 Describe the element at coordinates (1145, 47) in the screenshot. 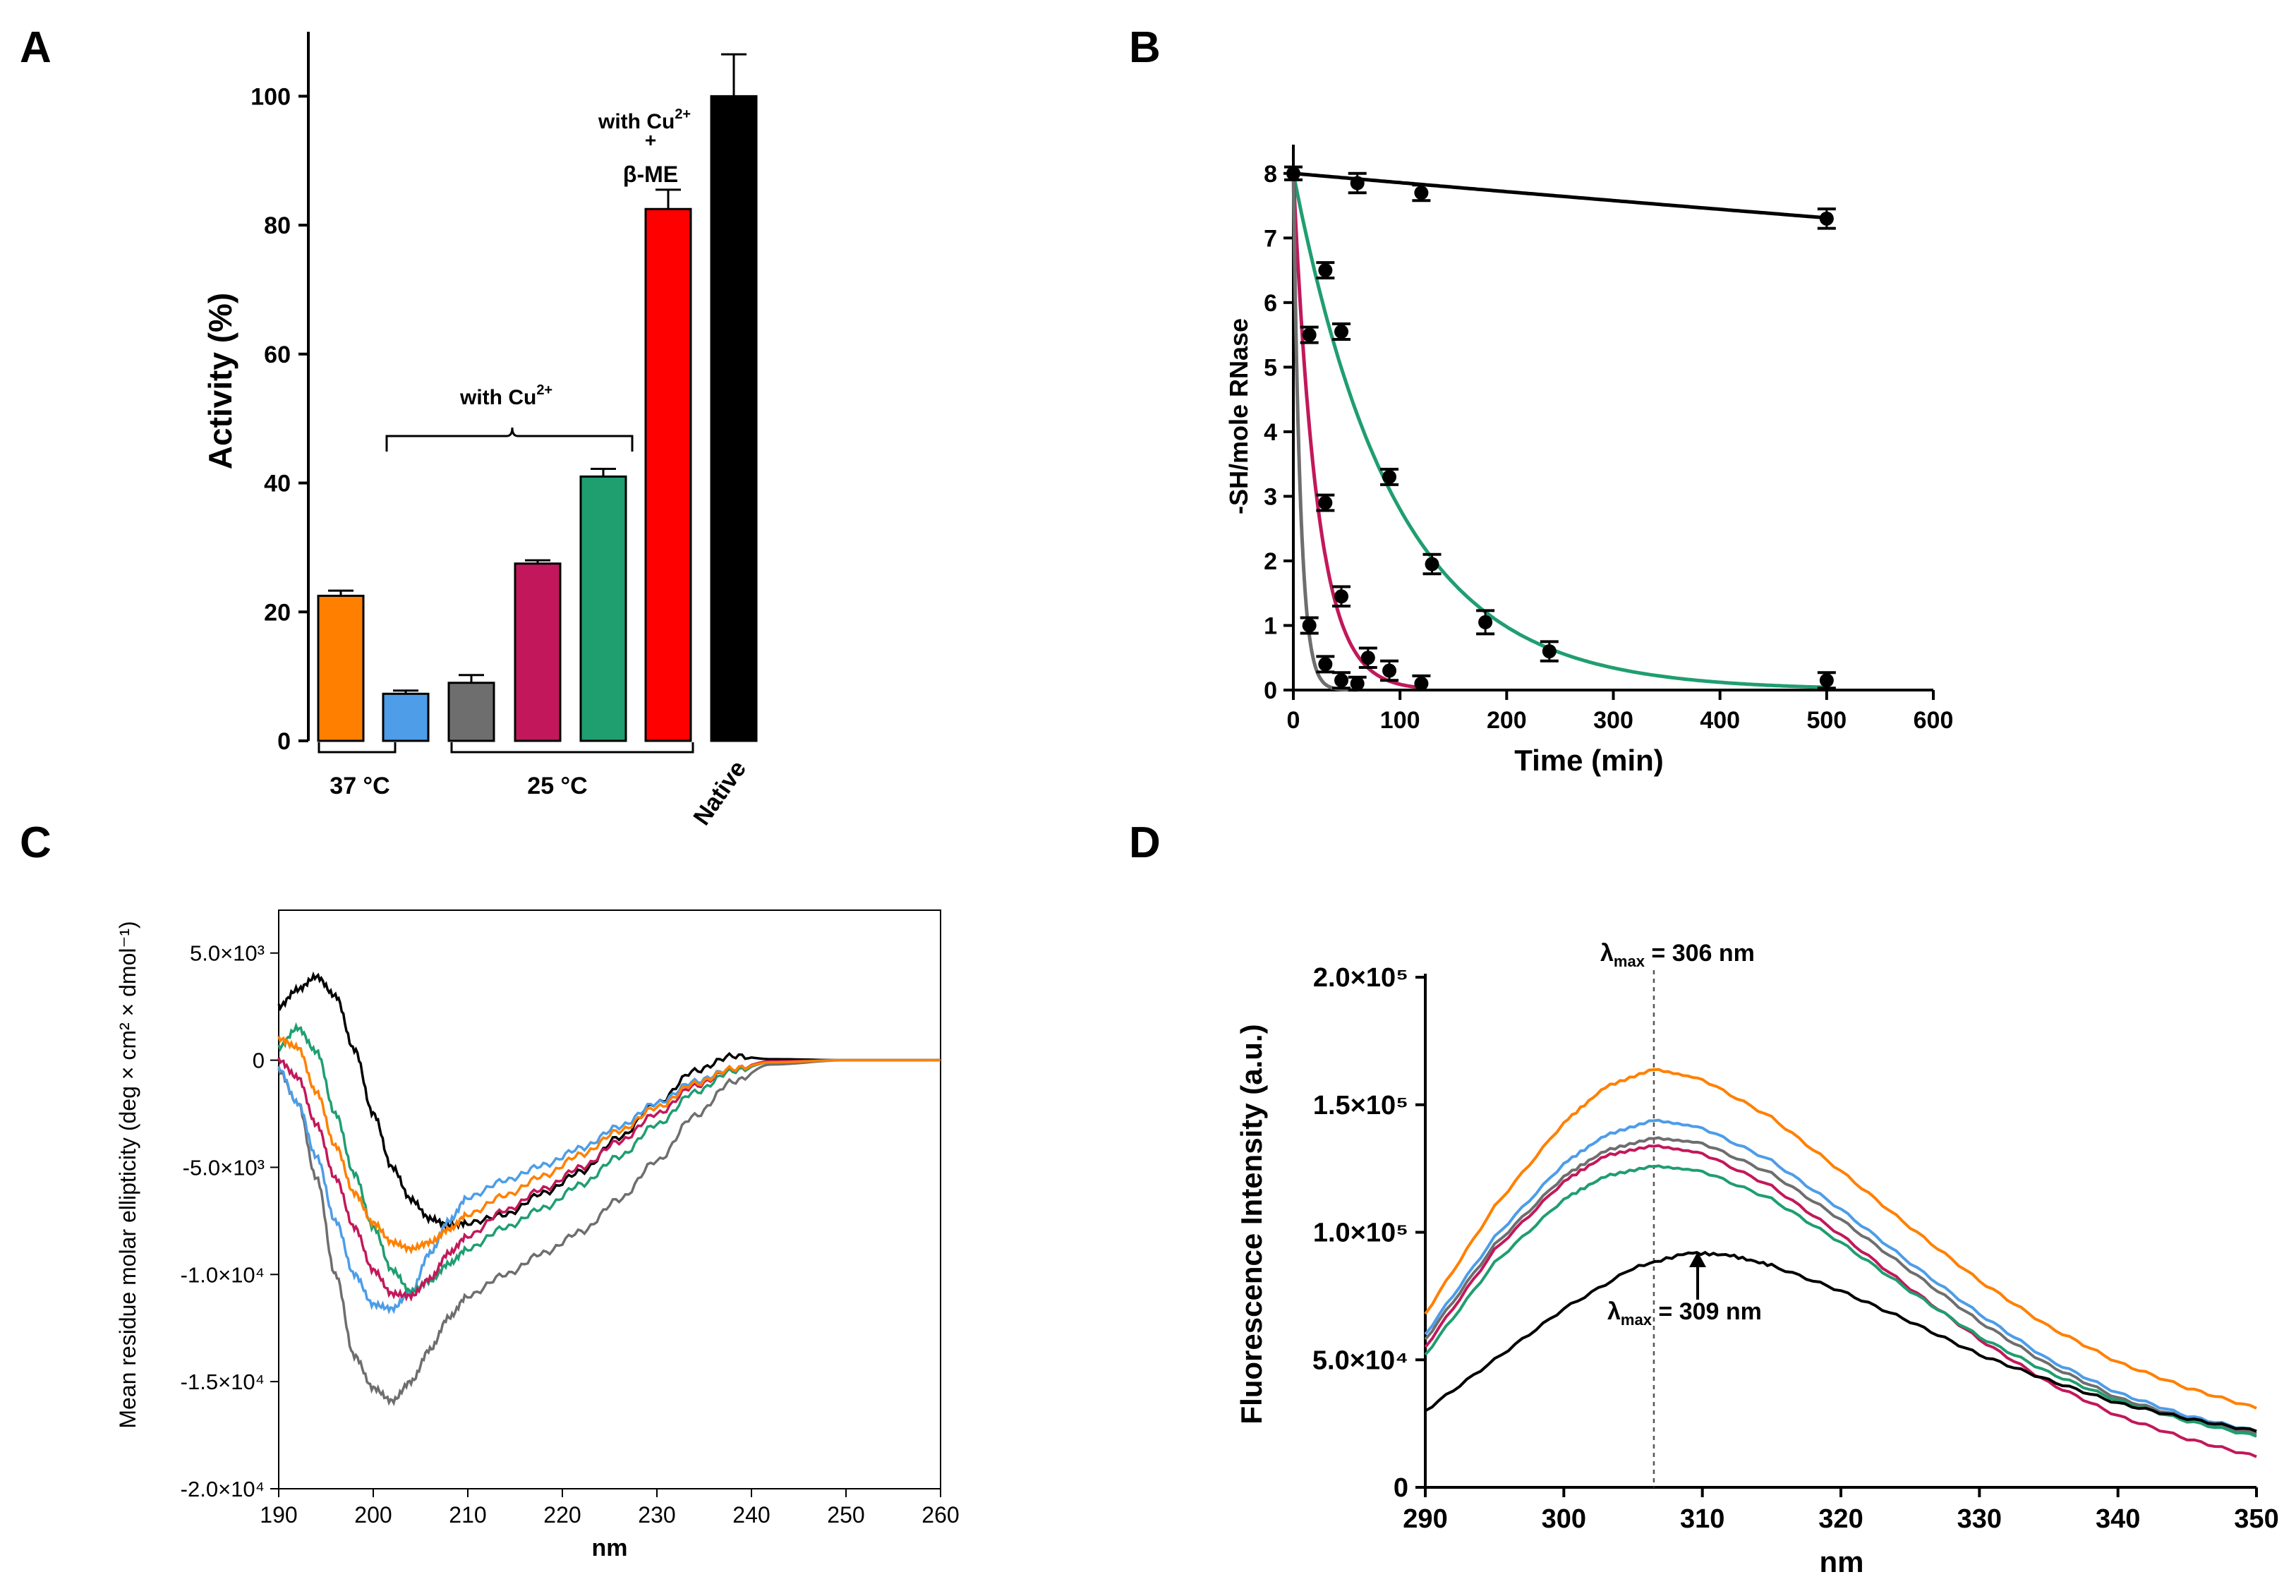

I see `panel-letter-b: B` at that location.